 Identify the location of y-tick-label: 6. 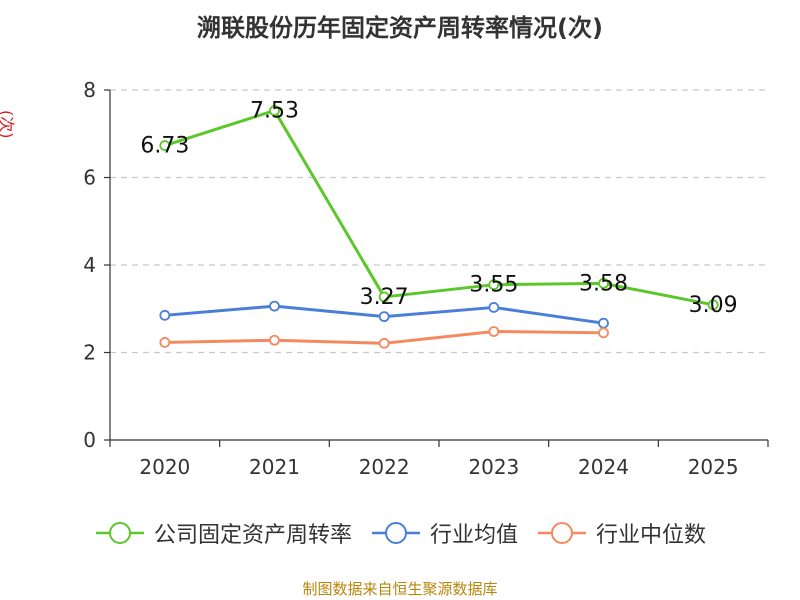
(89, 178).